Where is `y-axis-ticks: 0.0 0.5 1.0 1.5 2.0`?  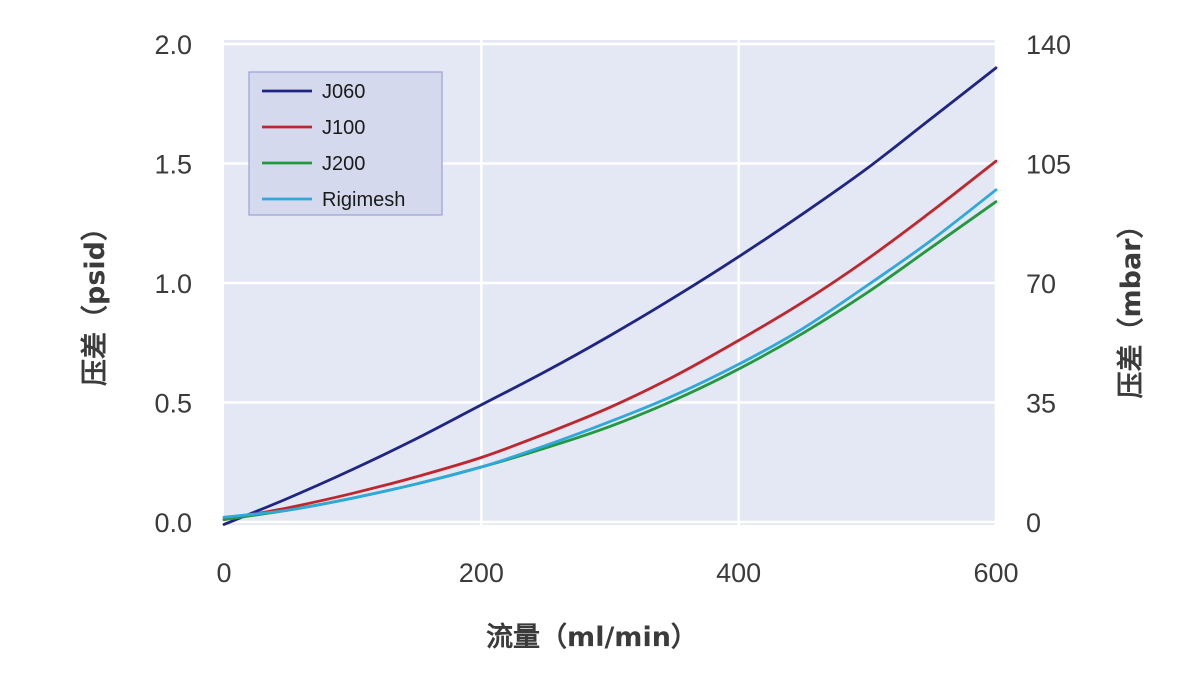
y-axis-ticks: 0.0 0.5 1.0 1.5 2.0 is located at coordinates (173, 284).